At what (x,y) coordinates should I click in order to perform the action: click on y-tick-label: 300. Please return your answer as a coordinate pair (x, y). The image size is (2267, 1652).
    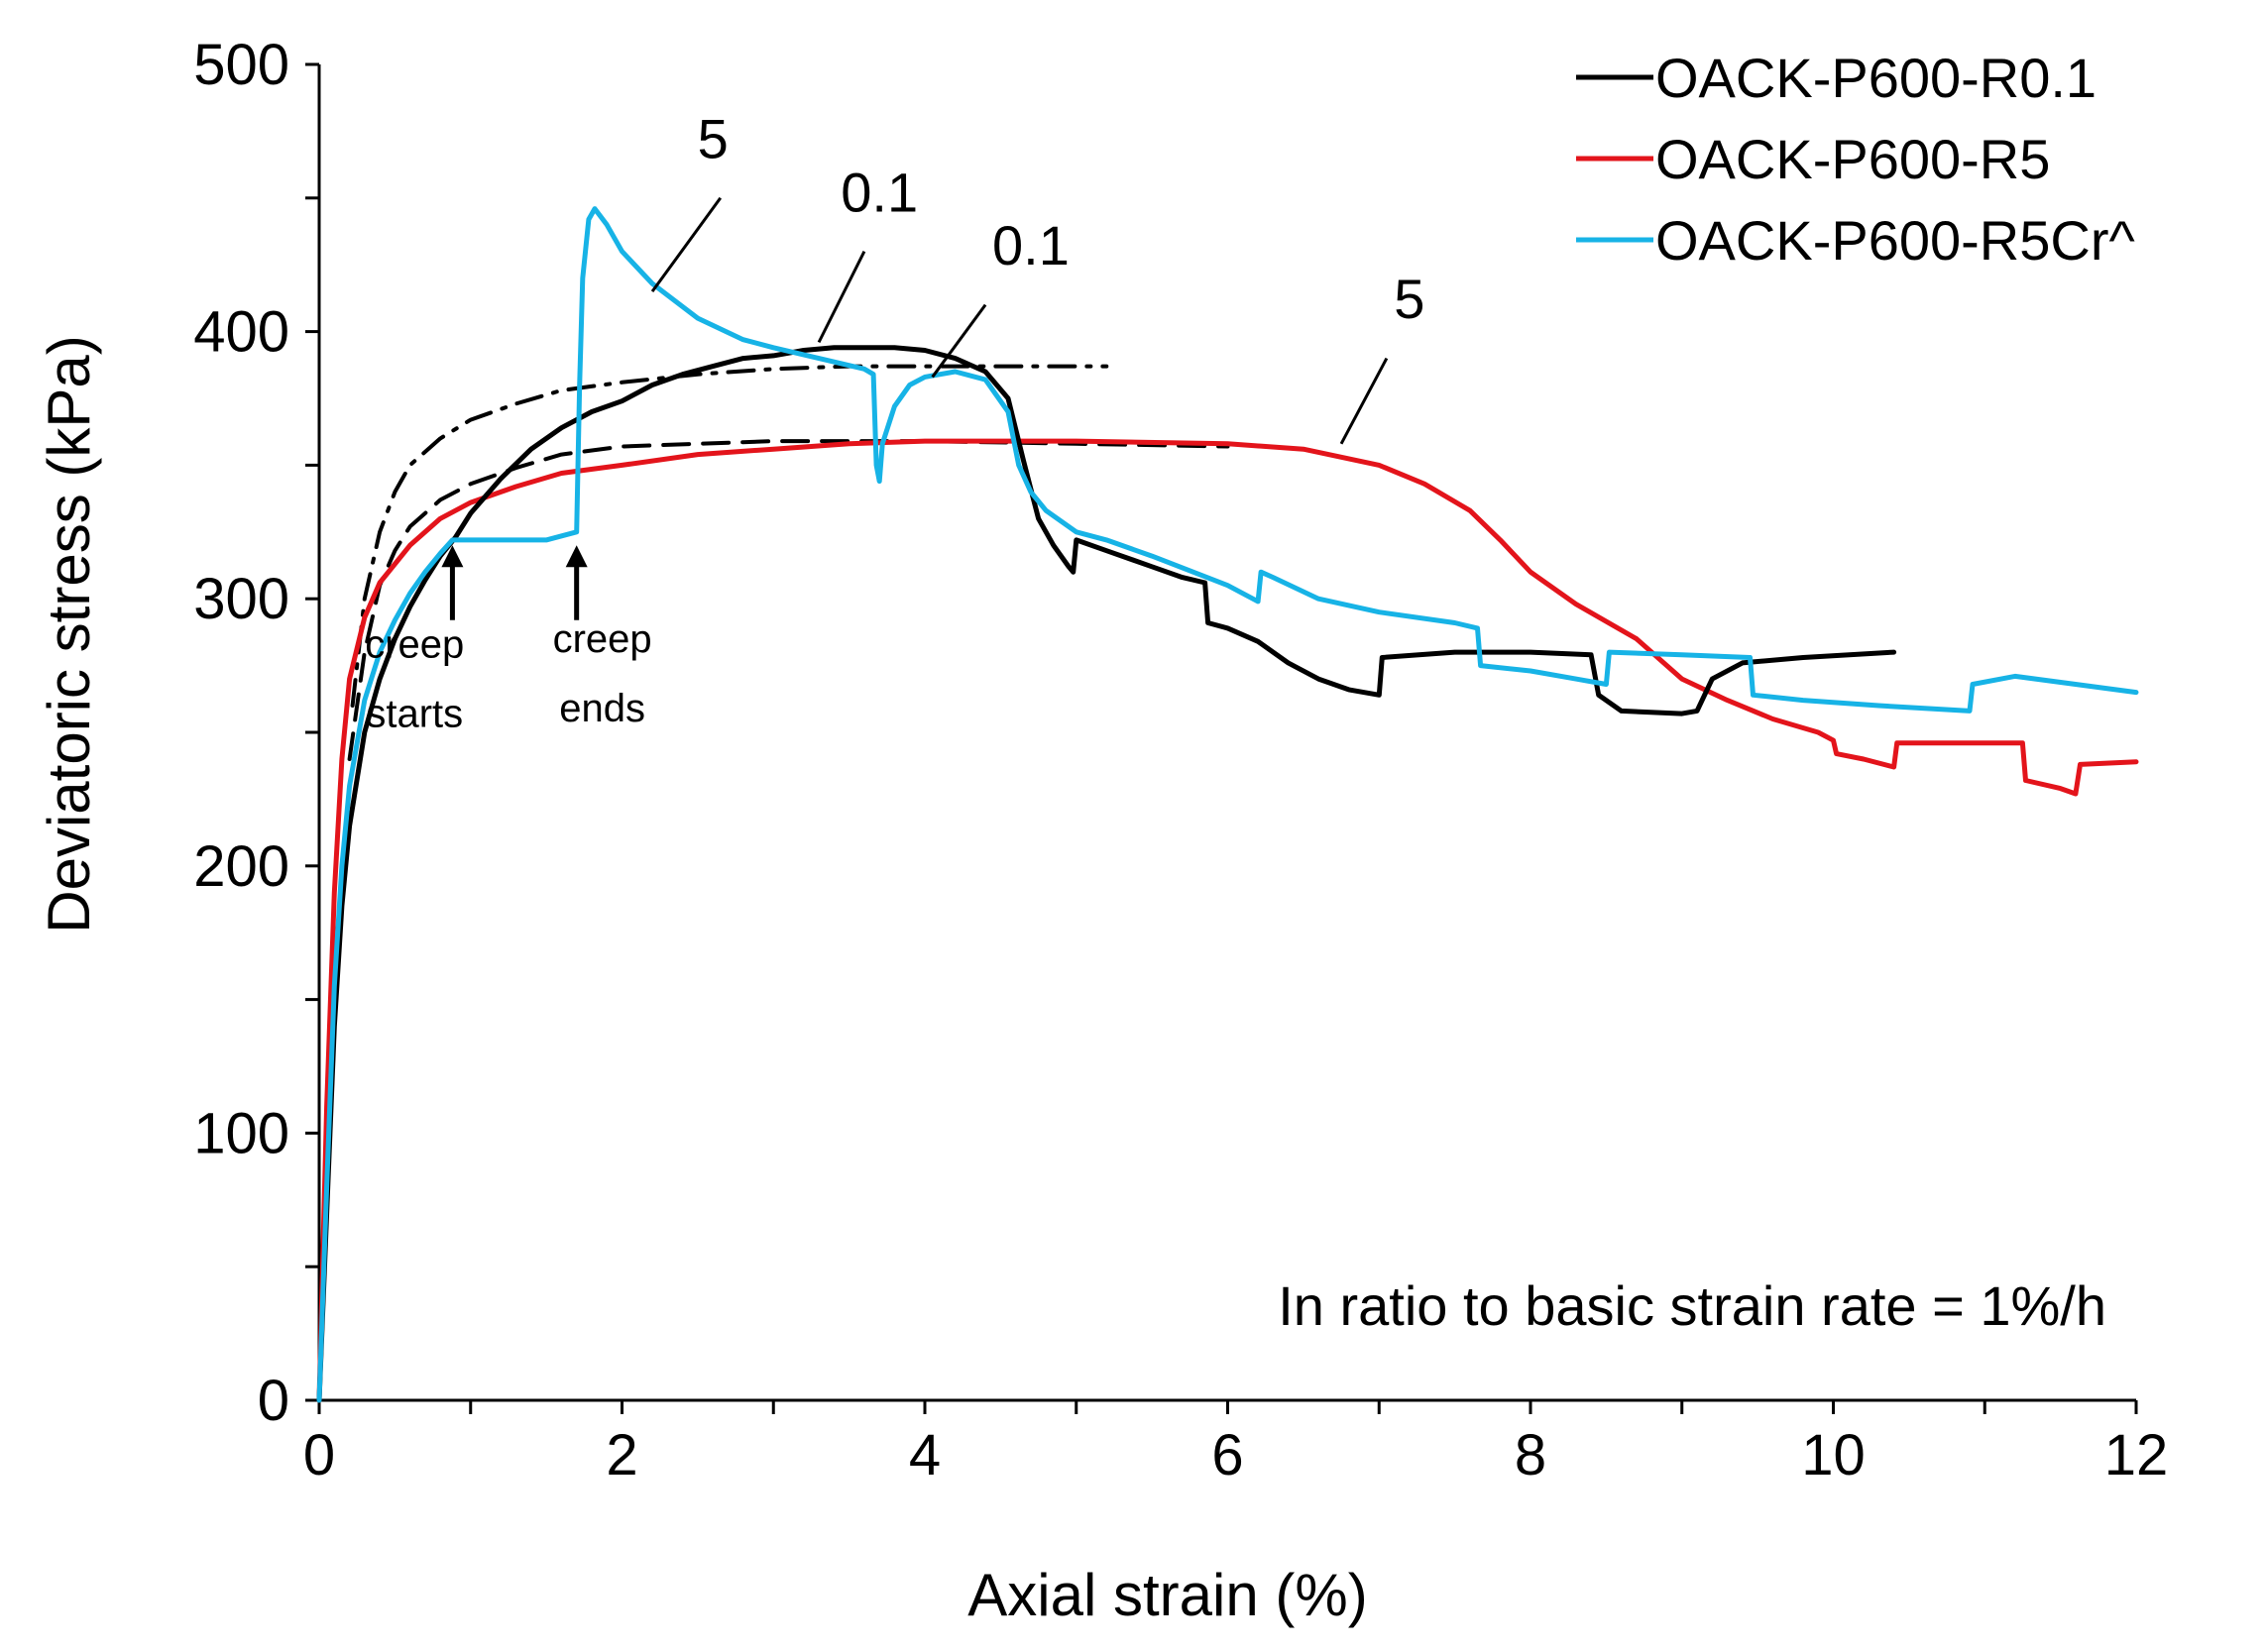
    Looking at the image, I should click on (241, 599).